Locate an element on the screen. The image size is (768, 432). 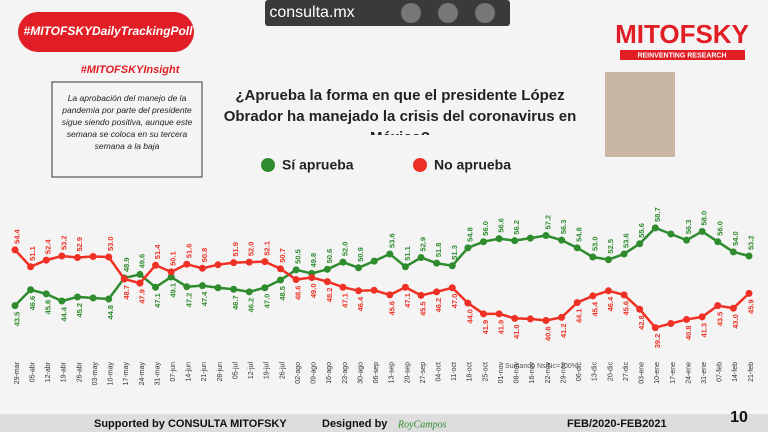
facebook-icon is located at coordinates (448, 13).